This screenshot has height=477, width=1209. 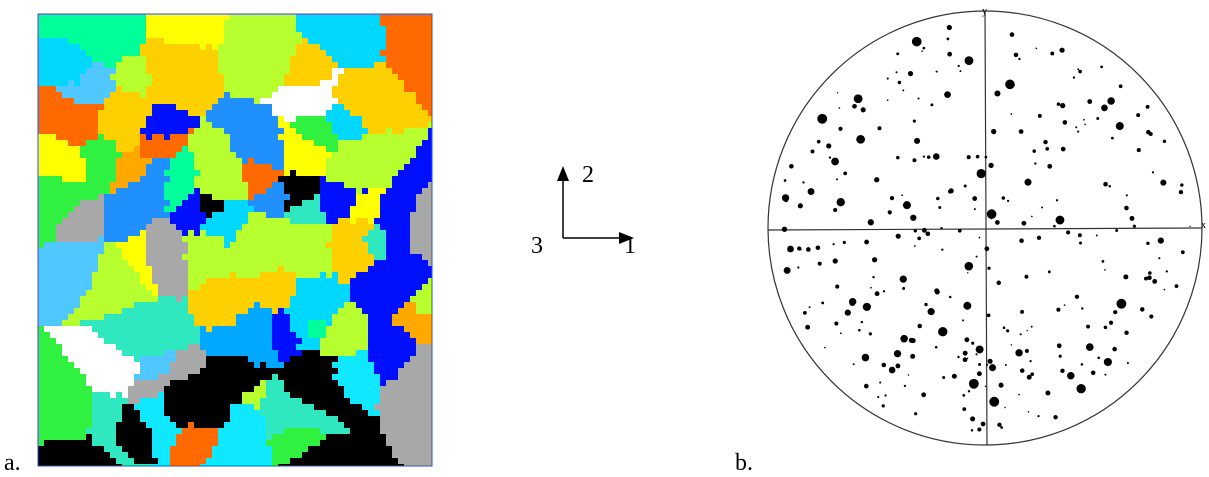 What do you see at coordinates (744, 463) in the screenshot?
I see `panel-b-label: b.` at bounding box center [744, 463].